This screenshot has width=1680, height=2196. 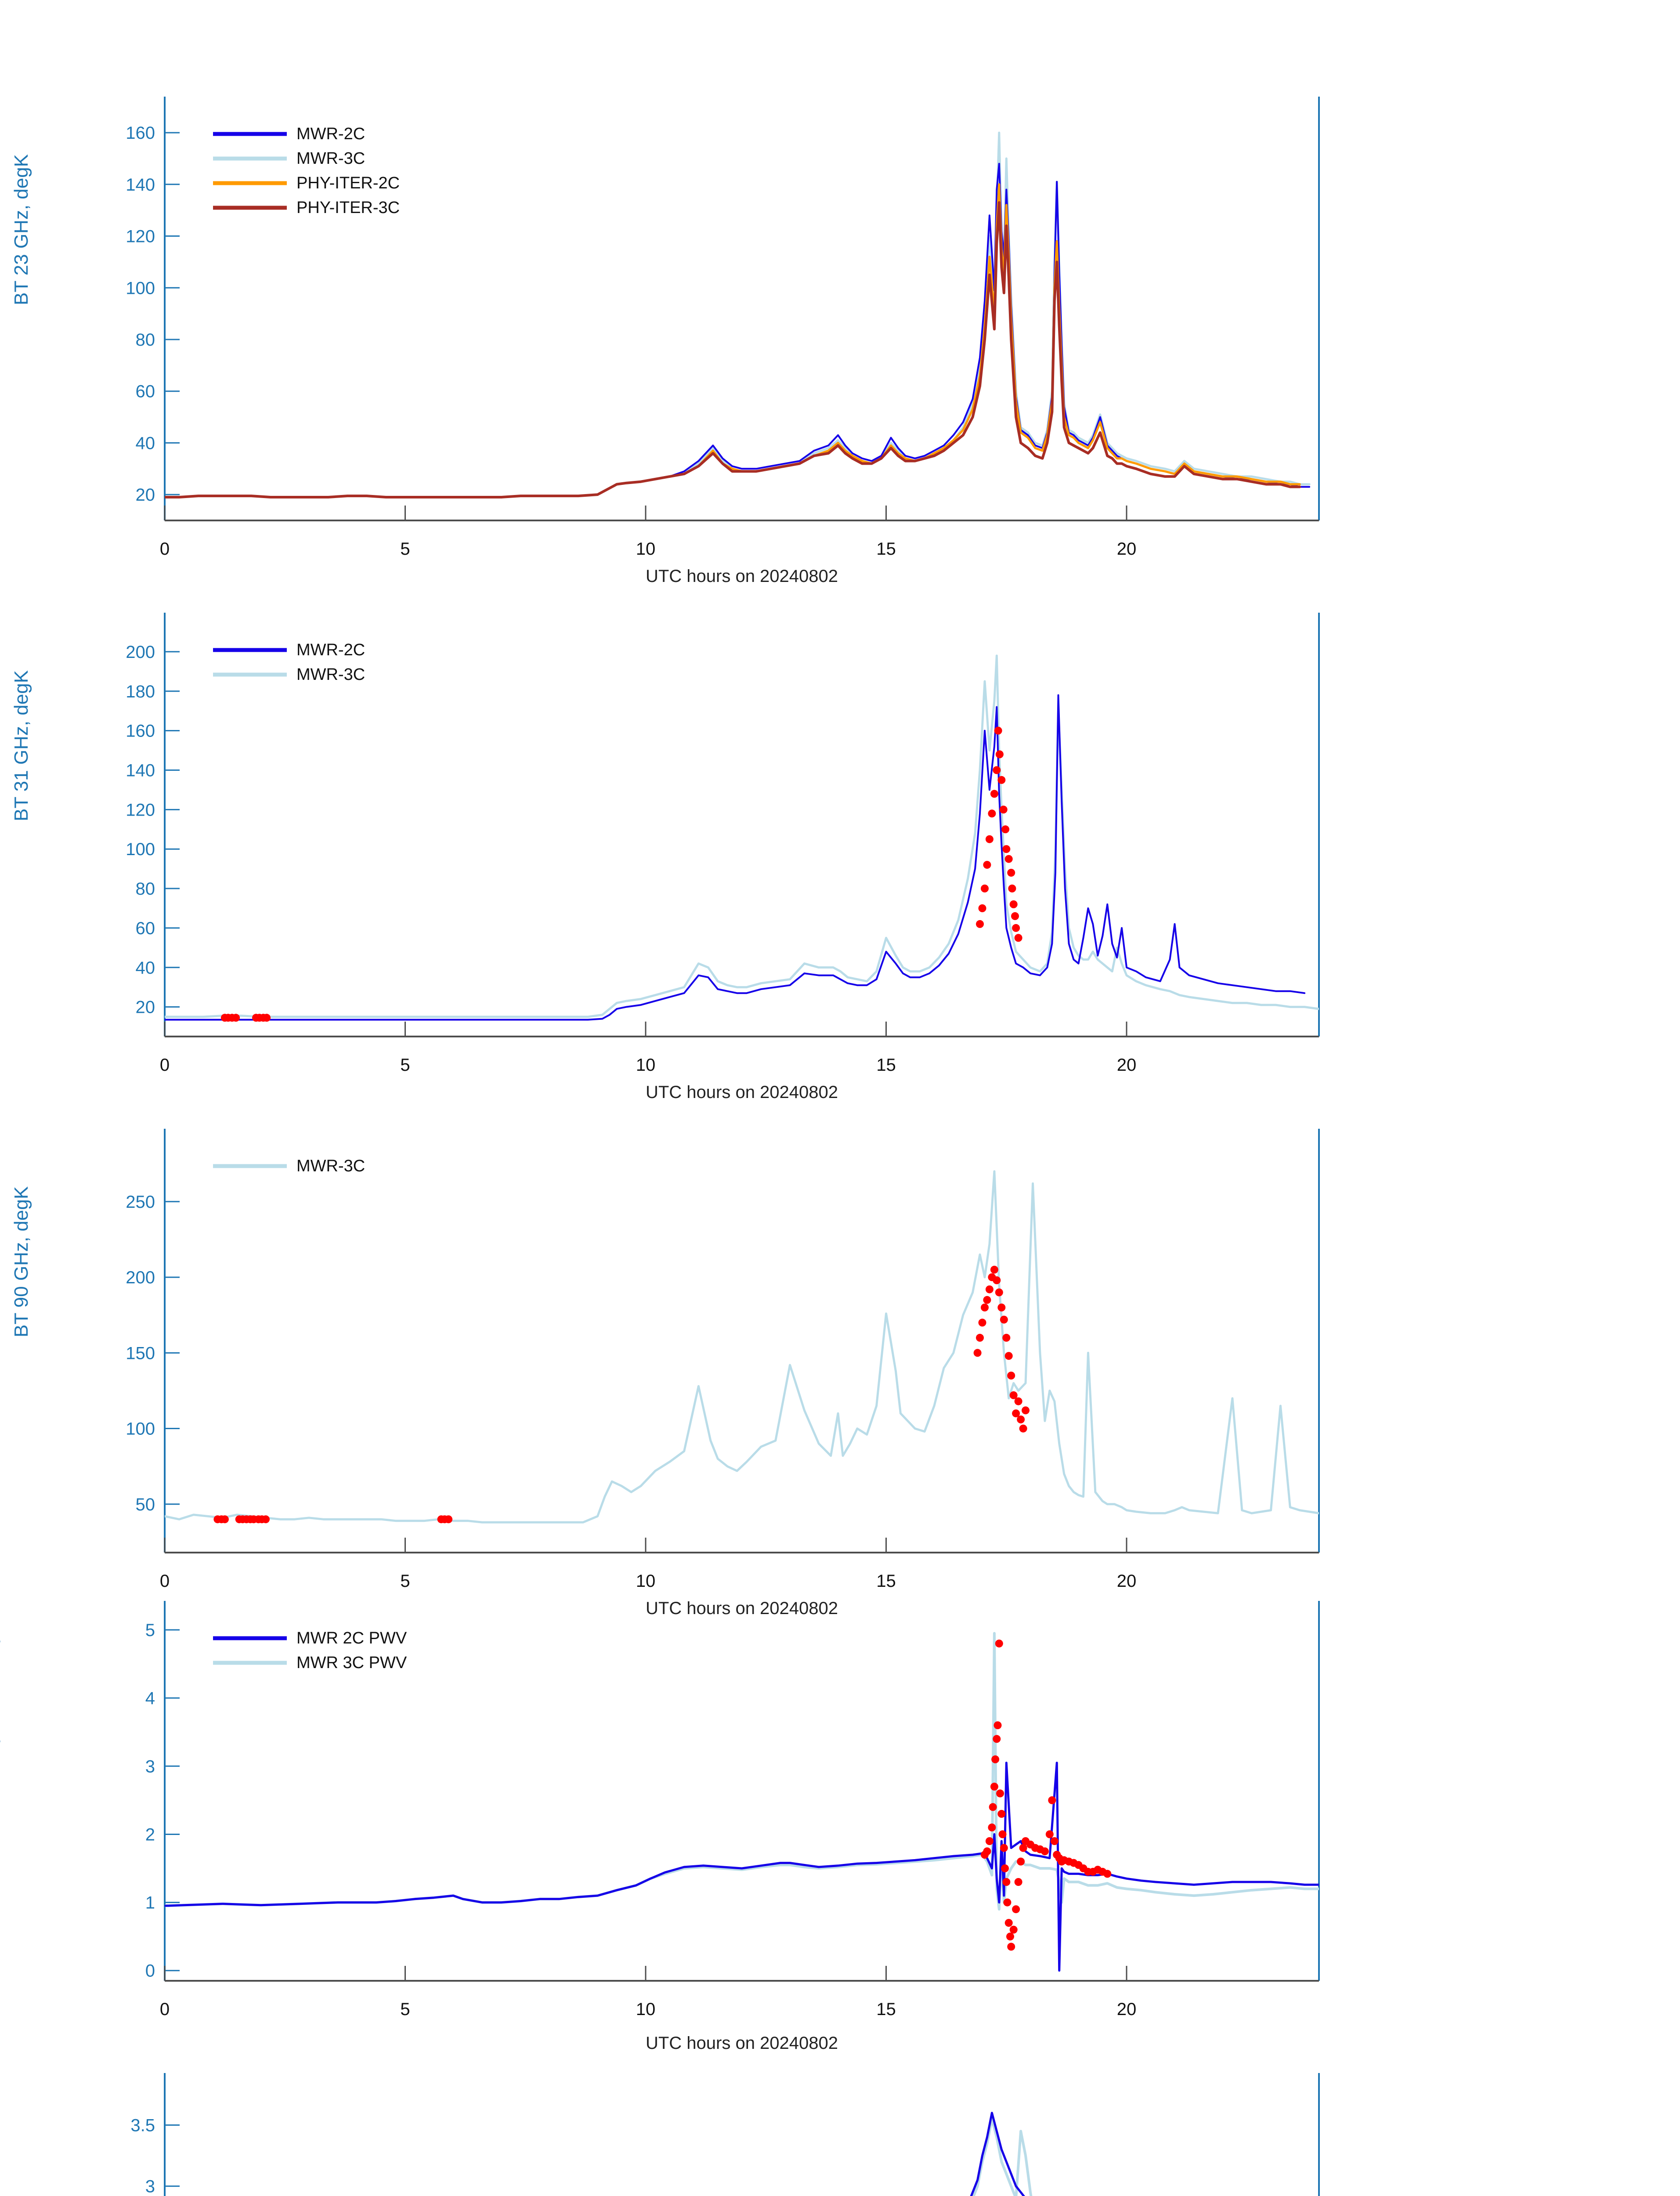 I want to click on legend-label: MWR 3C PWV, so click(x=352, y=1663).